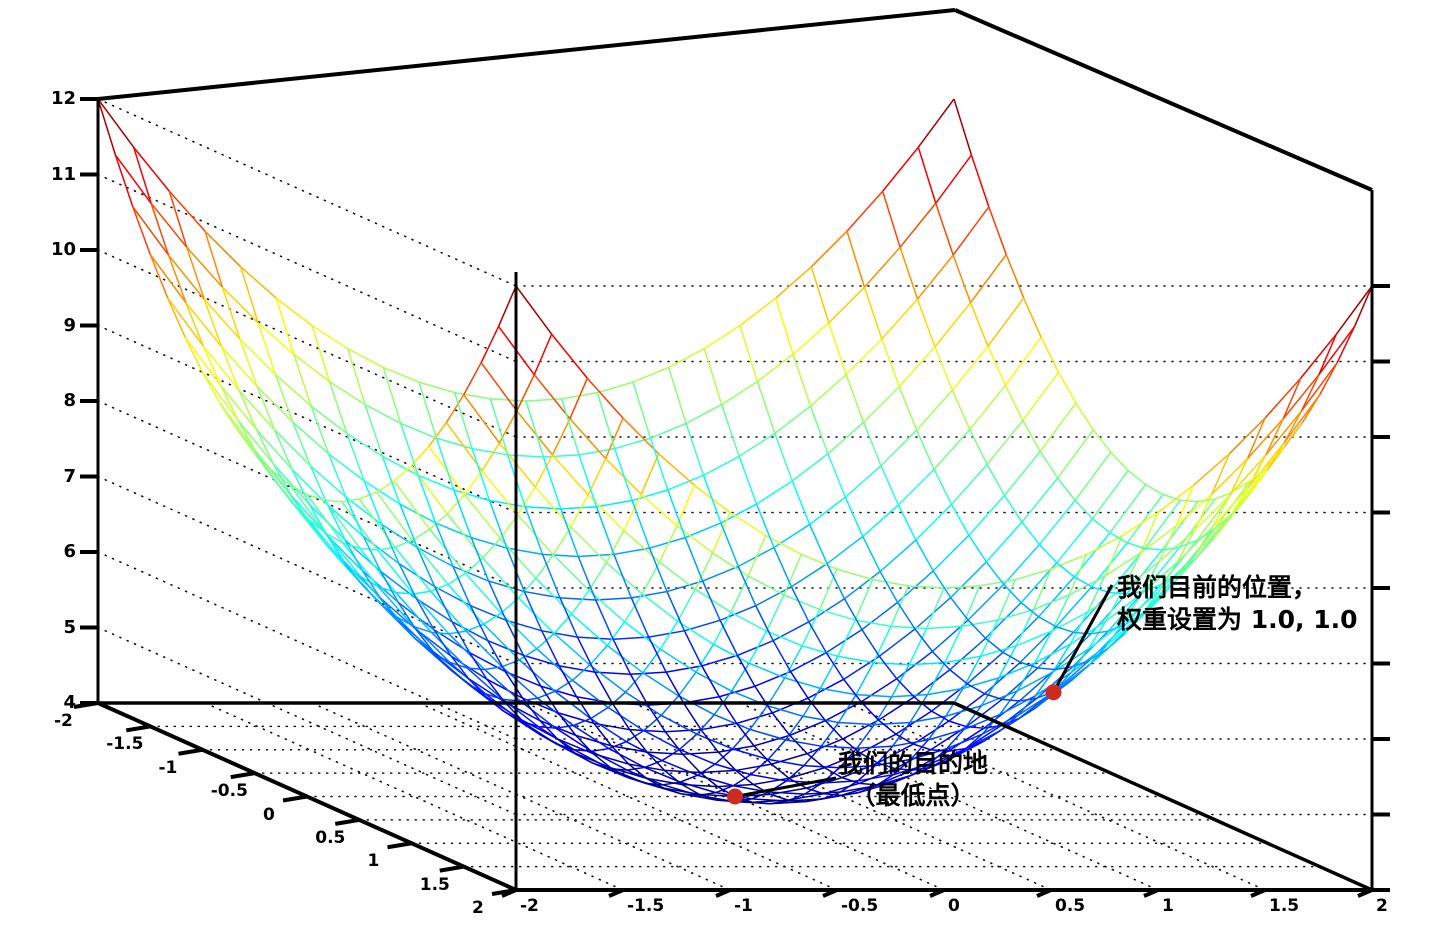 Image resolution: width=1432 pixels, height=946 pixels. I want to click on y-tick-label: 1.5, so click(1284, 906).